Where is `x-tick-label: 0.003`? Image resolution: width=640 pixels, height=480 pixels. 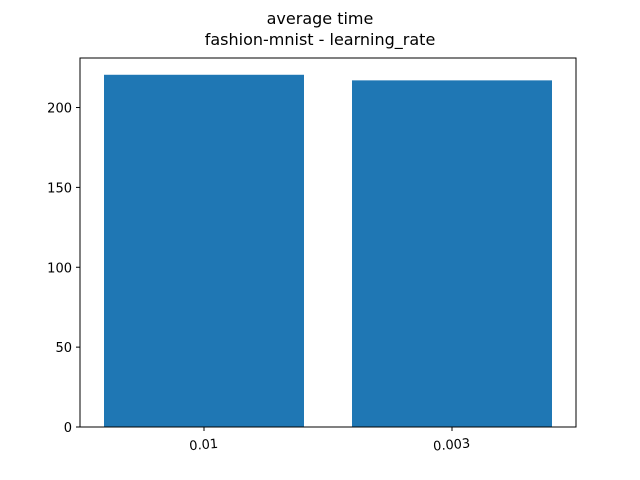 x-tick-label: 0.003 is located at coordinates (452, 445).